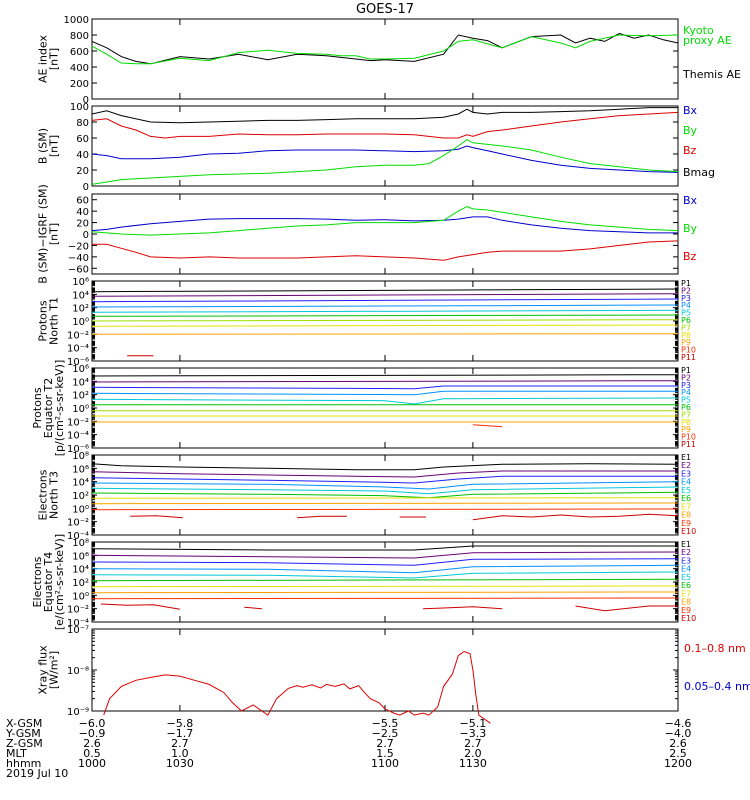  What do you see at coordinates (59, 408) in the screenshot?
I see `y-axis-label: [p/(cm²-s-sr-keV)]` at bounding box center [59, 408].